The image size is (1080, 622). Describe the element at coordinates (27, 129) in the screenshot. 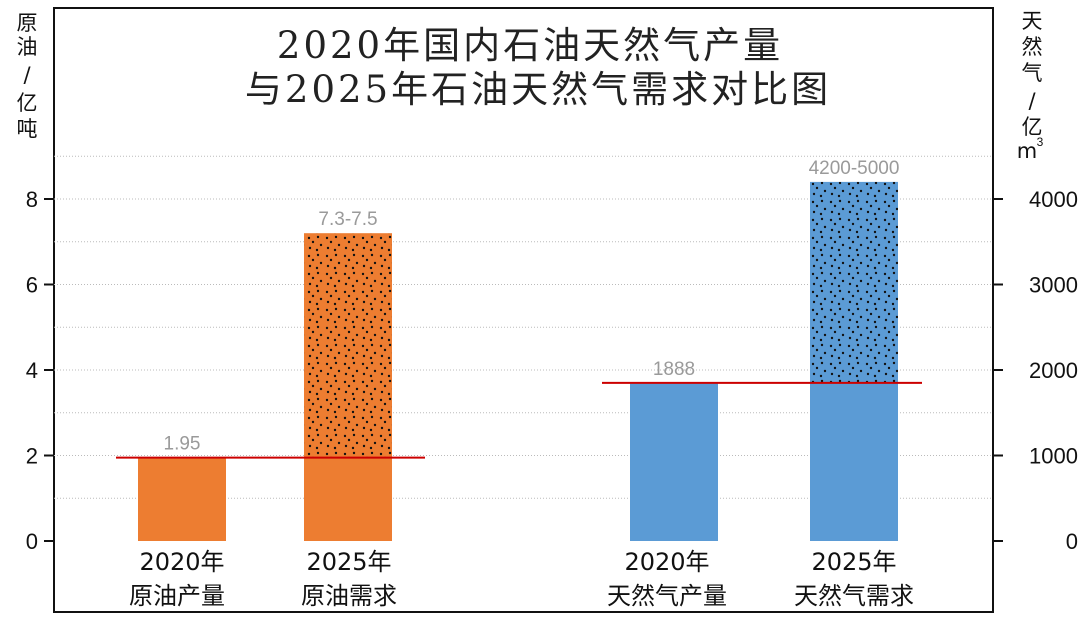

I see `left-axis-label-char: 吨` at that location.